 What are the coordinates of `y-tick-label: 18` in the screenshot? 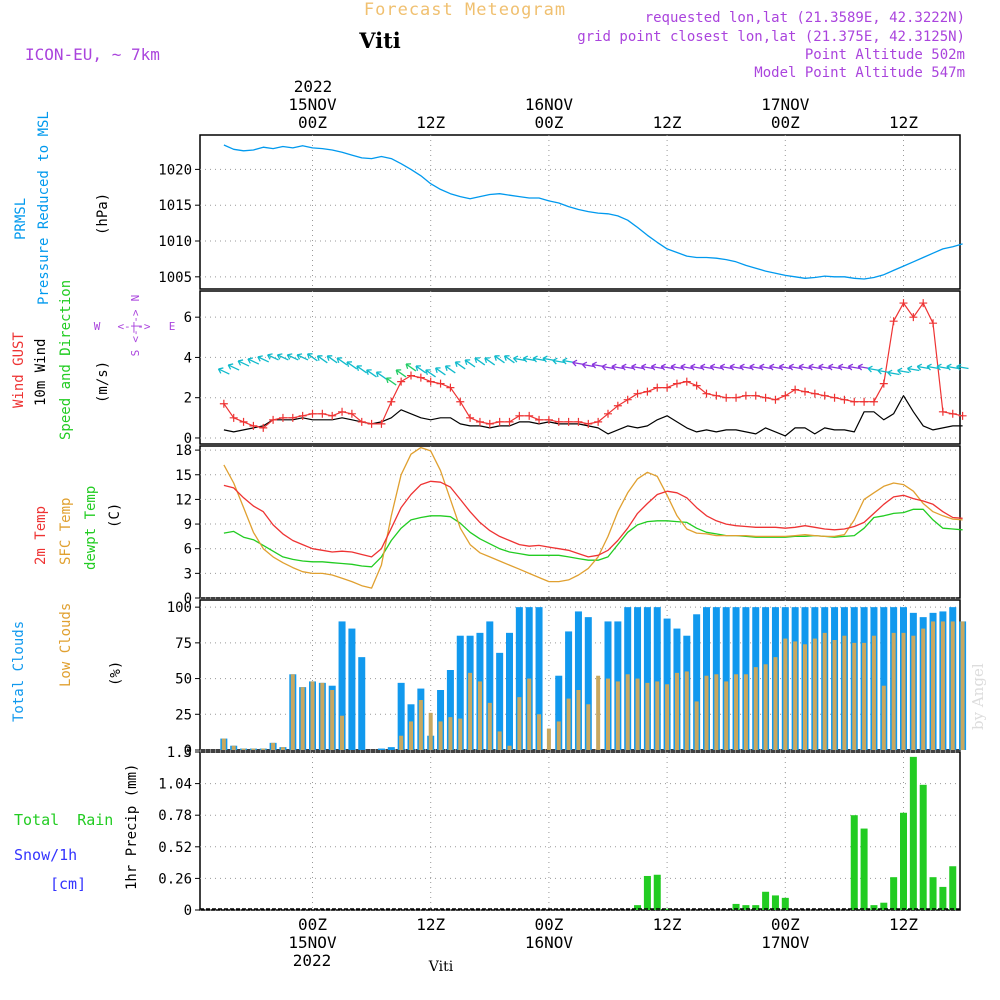 It's located at (183, 451).